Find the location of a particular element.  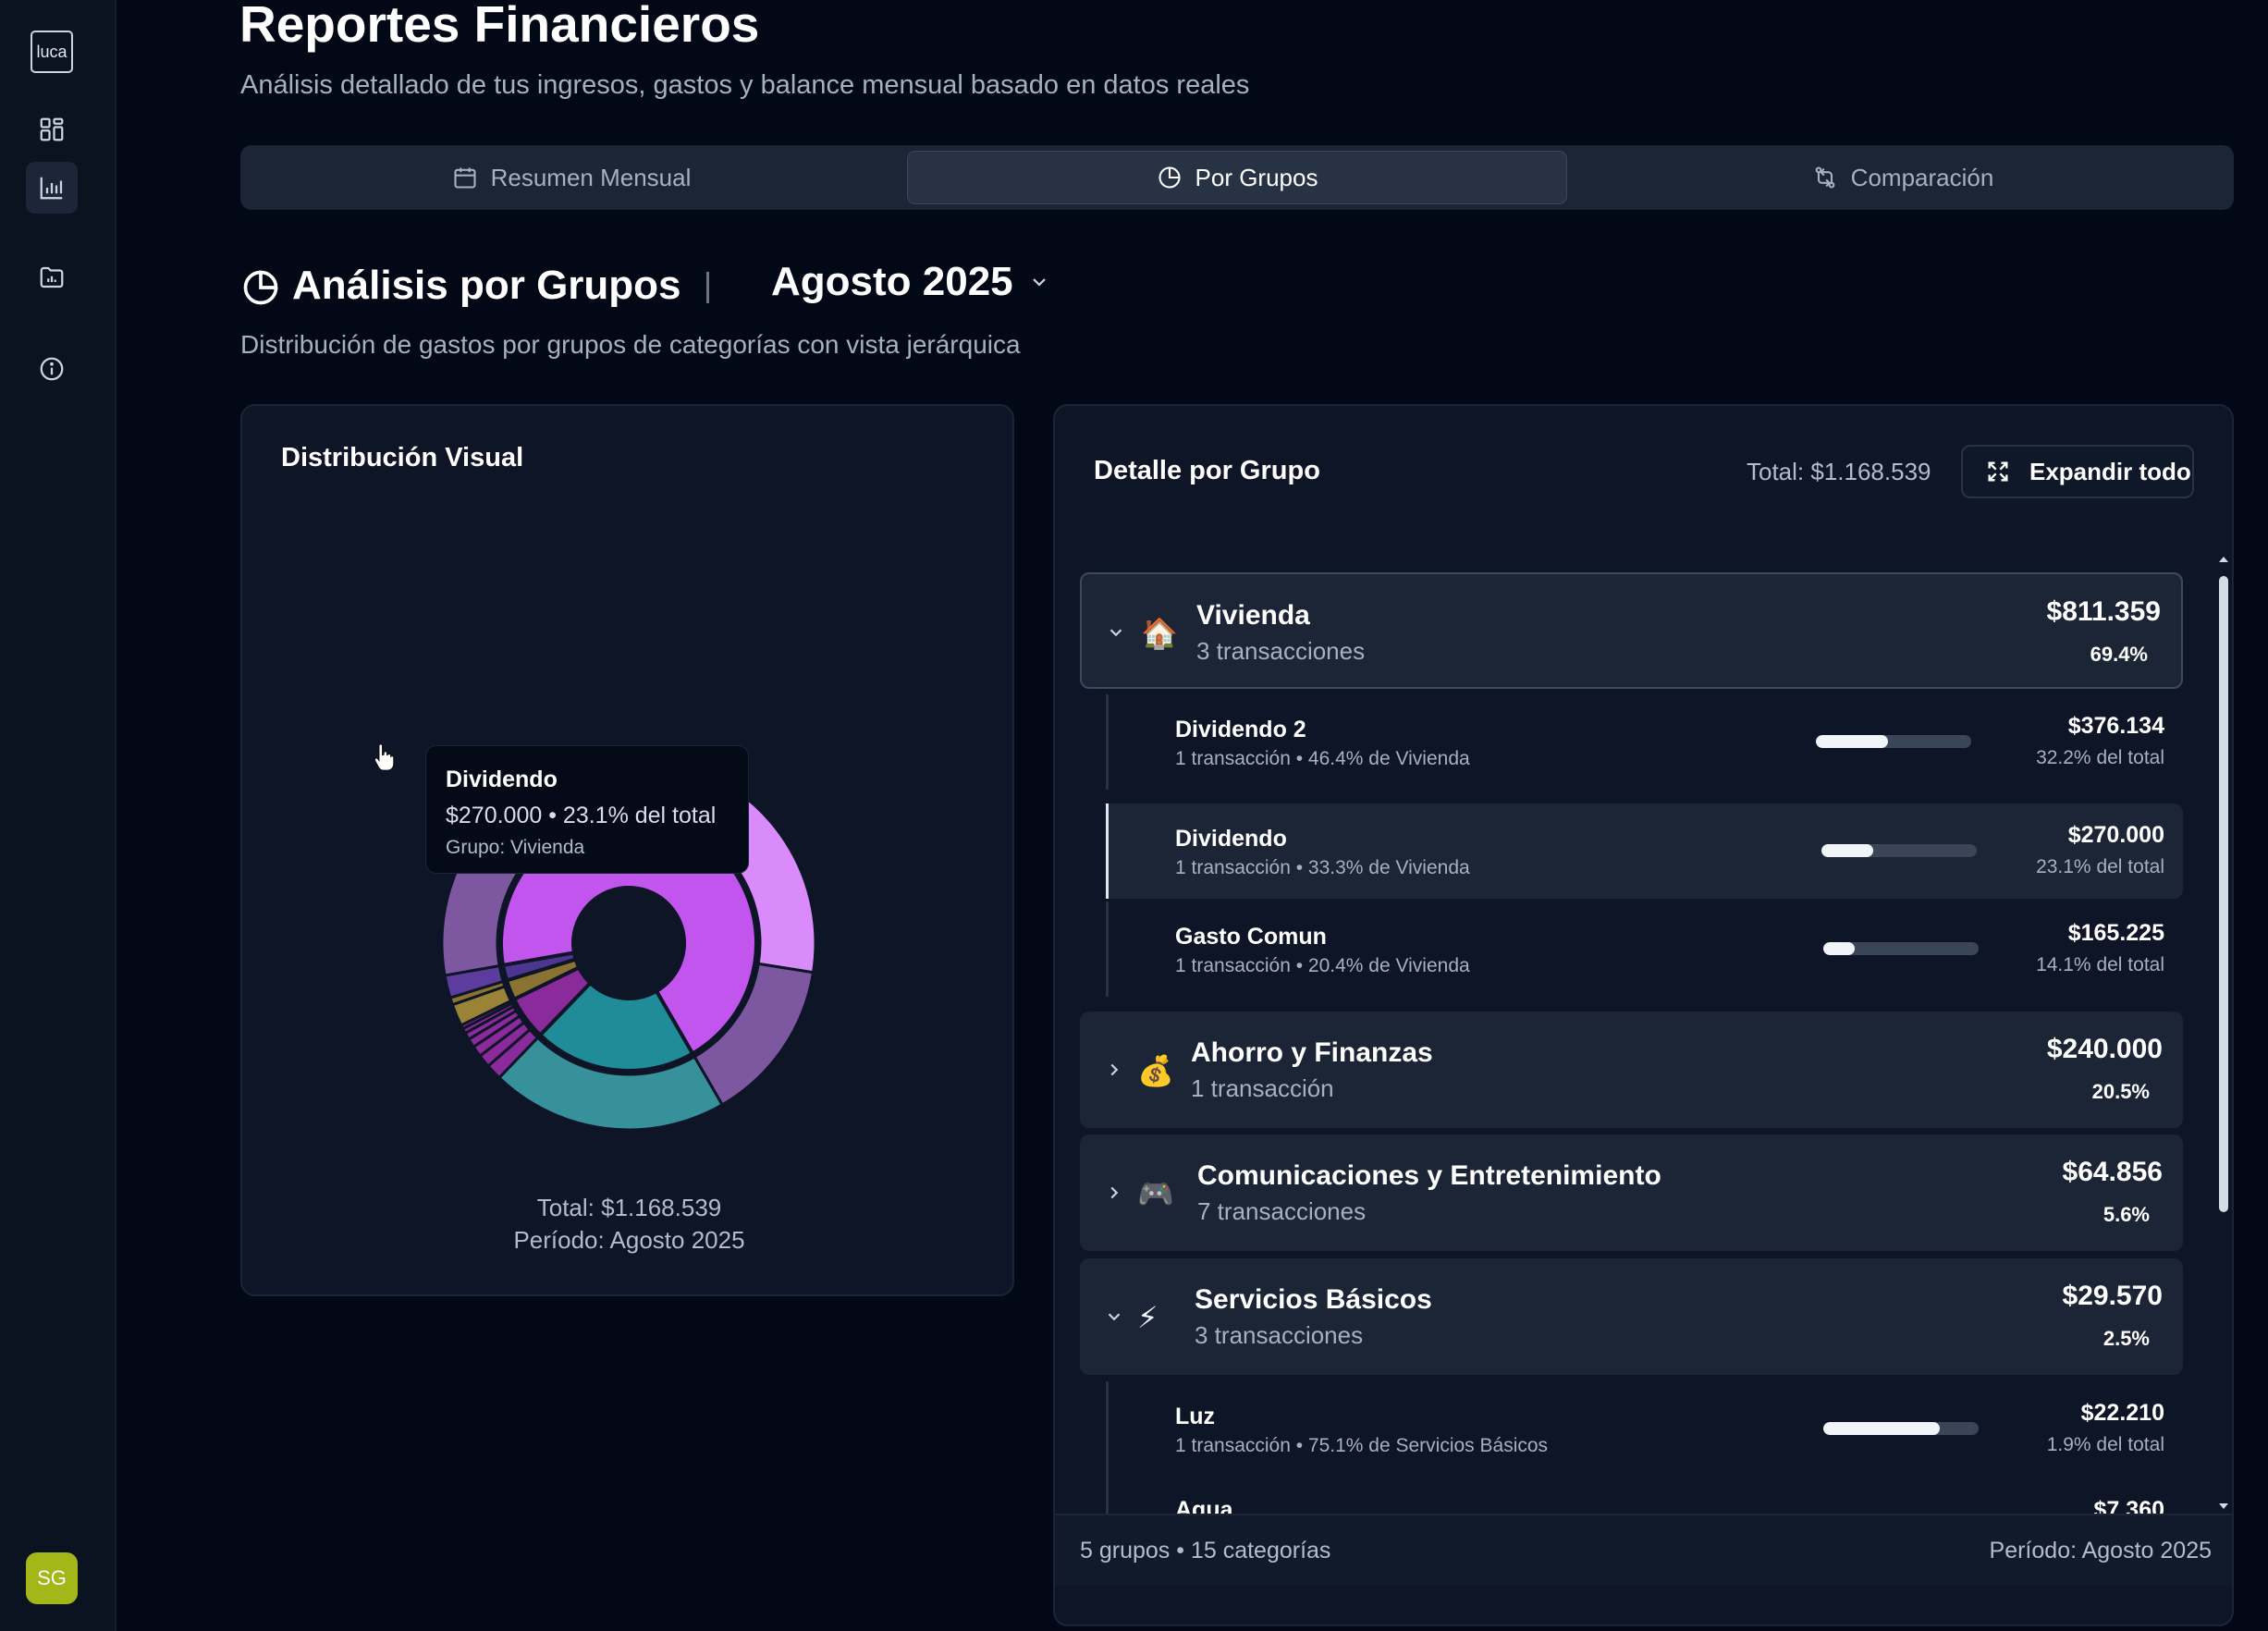

category-percent: 1.9% del total is located at coordinates (2105, 1445).